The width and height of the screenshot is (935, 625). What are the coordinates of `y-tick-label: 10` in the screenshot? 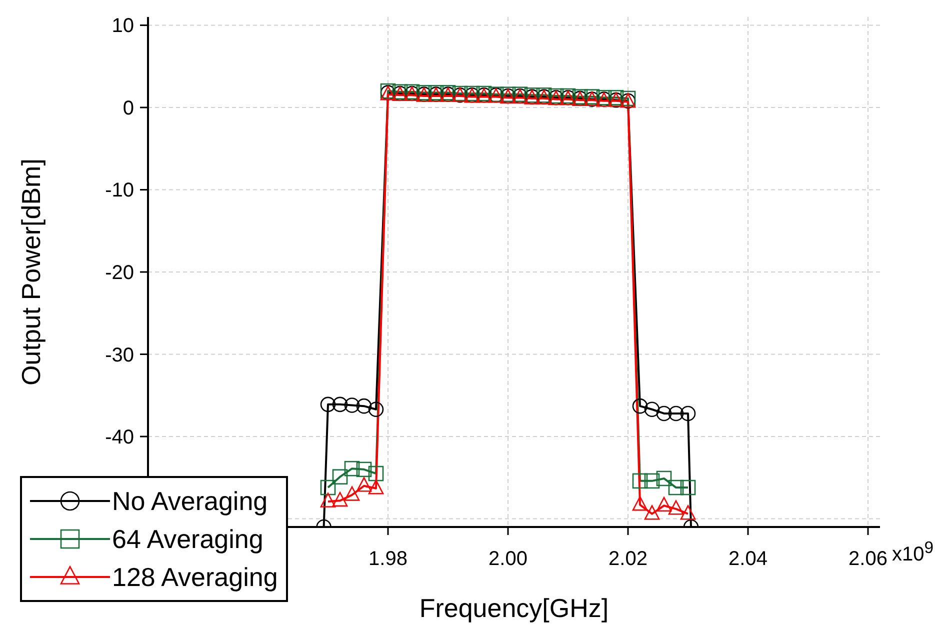 It's located at (123, 26).